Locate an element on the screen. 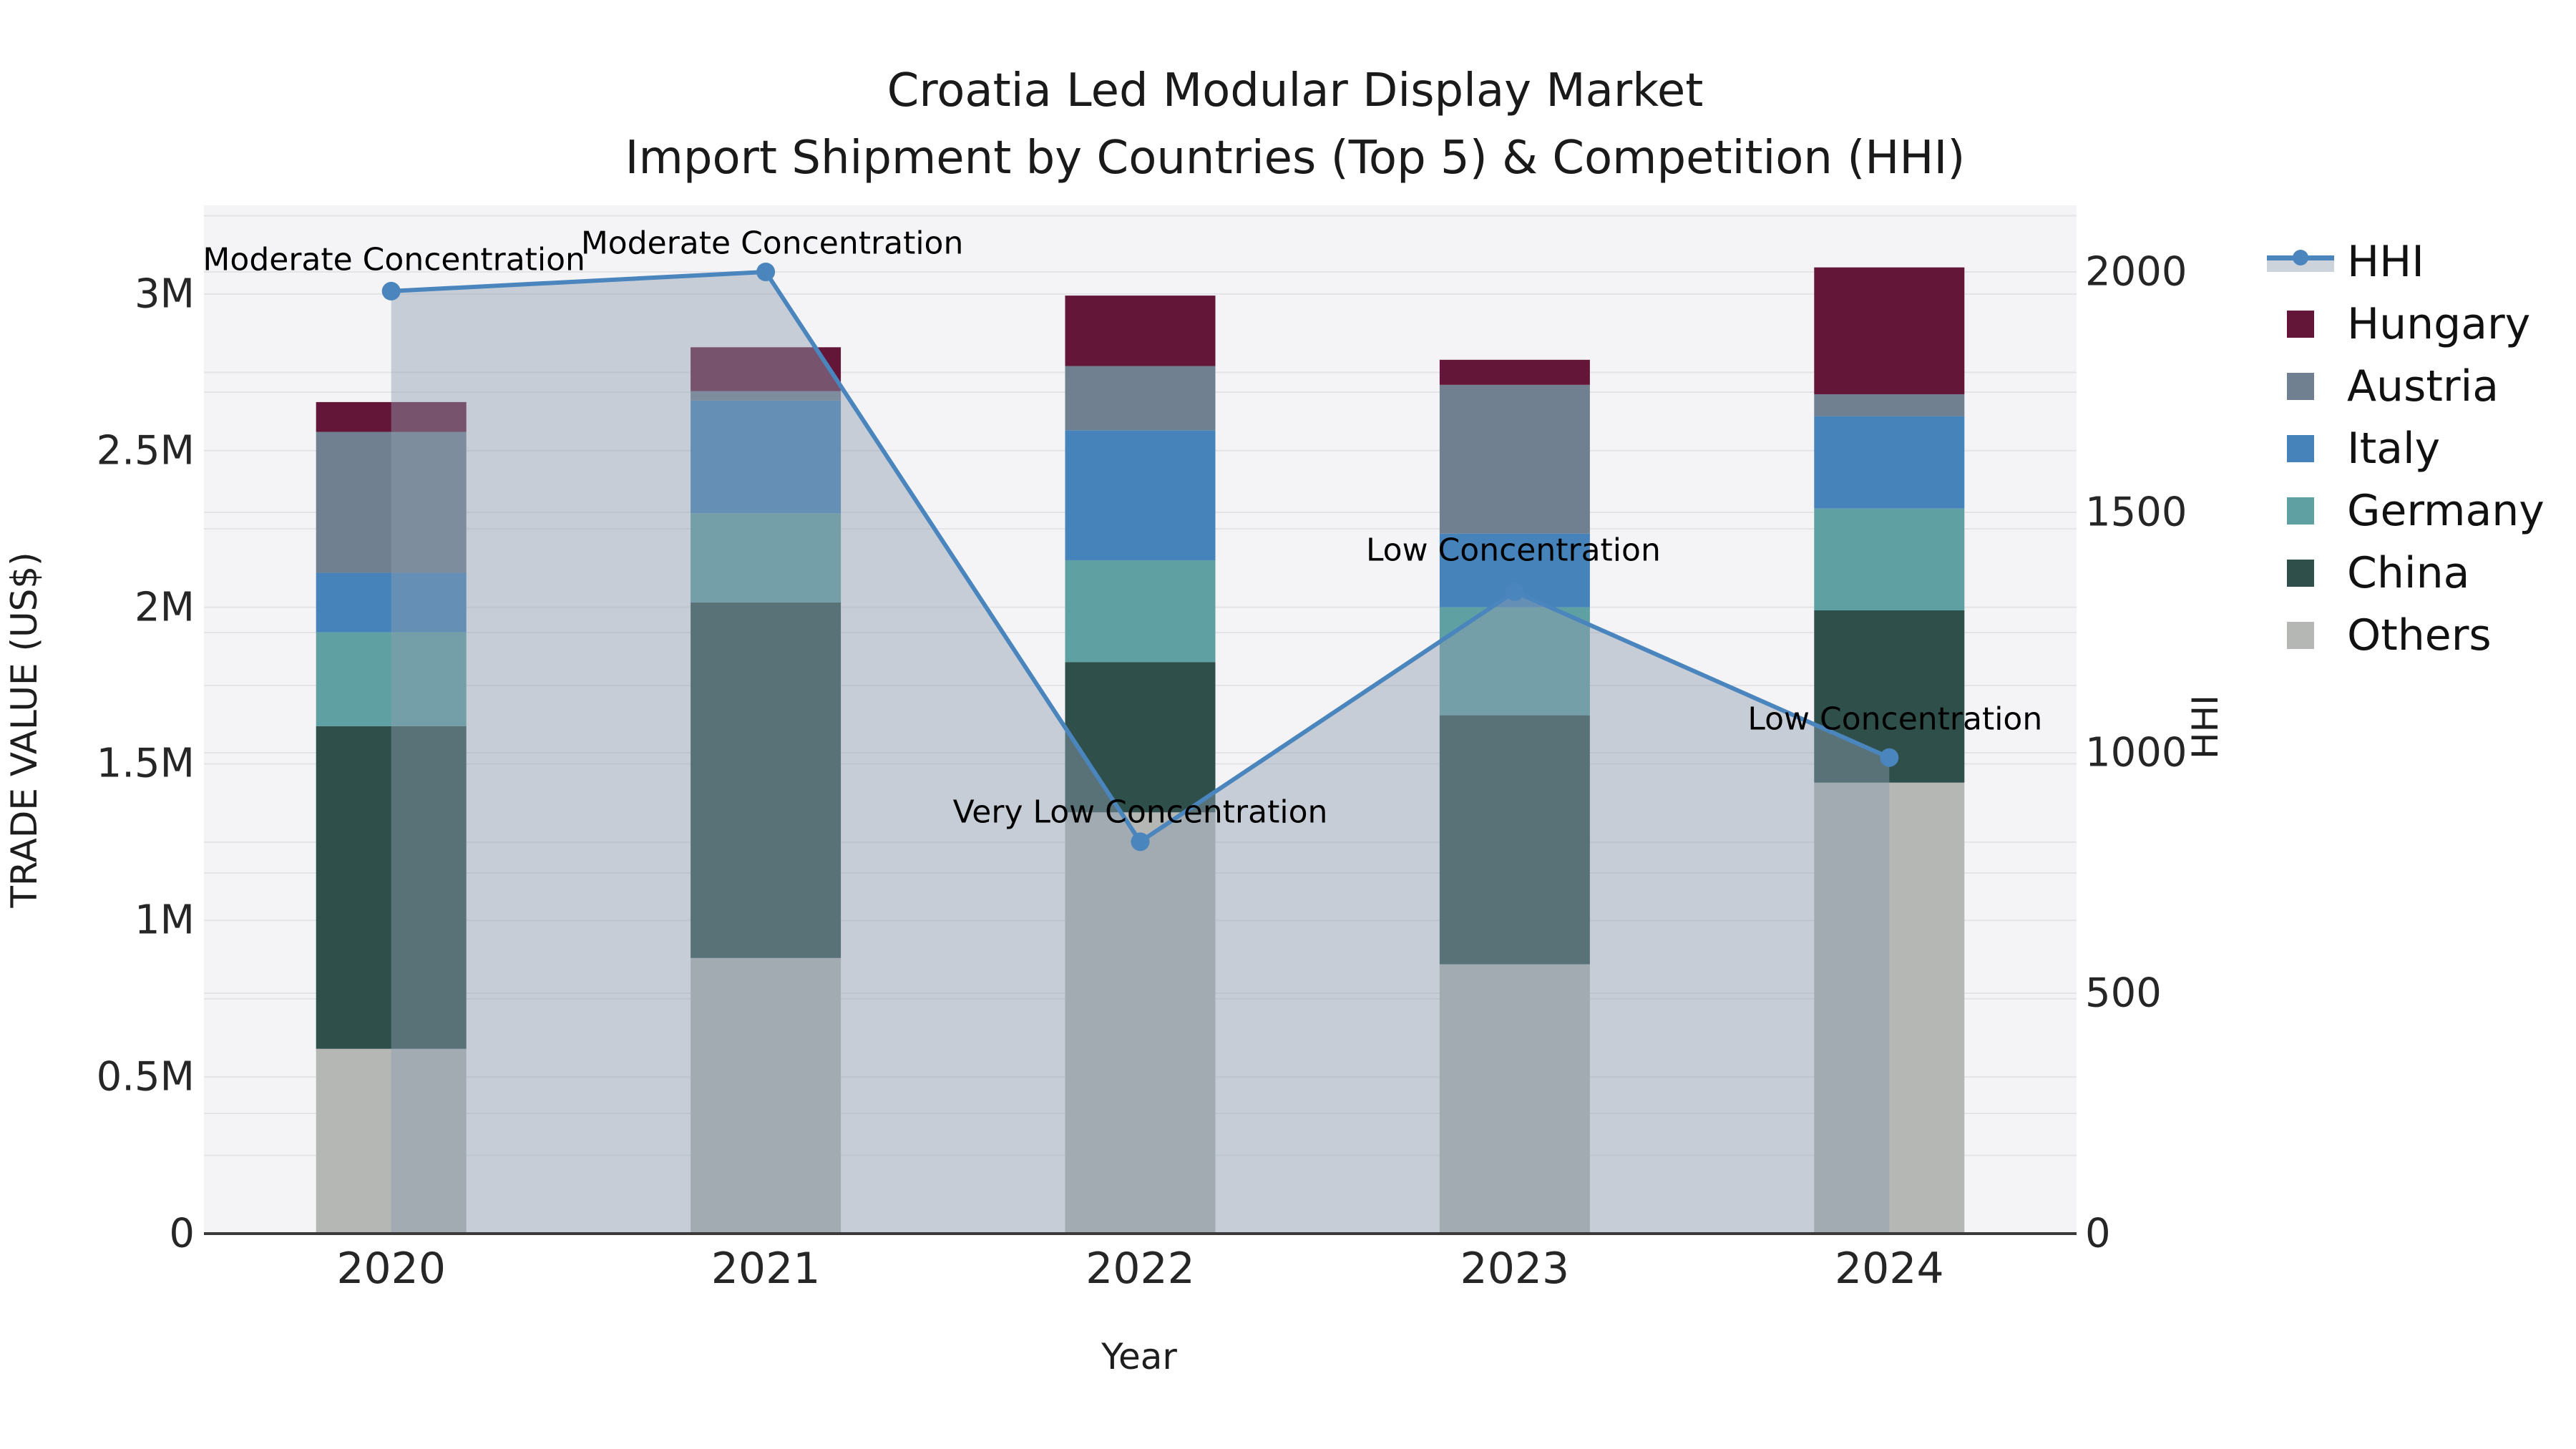 Image resolution: width=2576 pixels, height=1449 pixels. bar-segment-italy-2022 is located at coordinates (1140, 495).